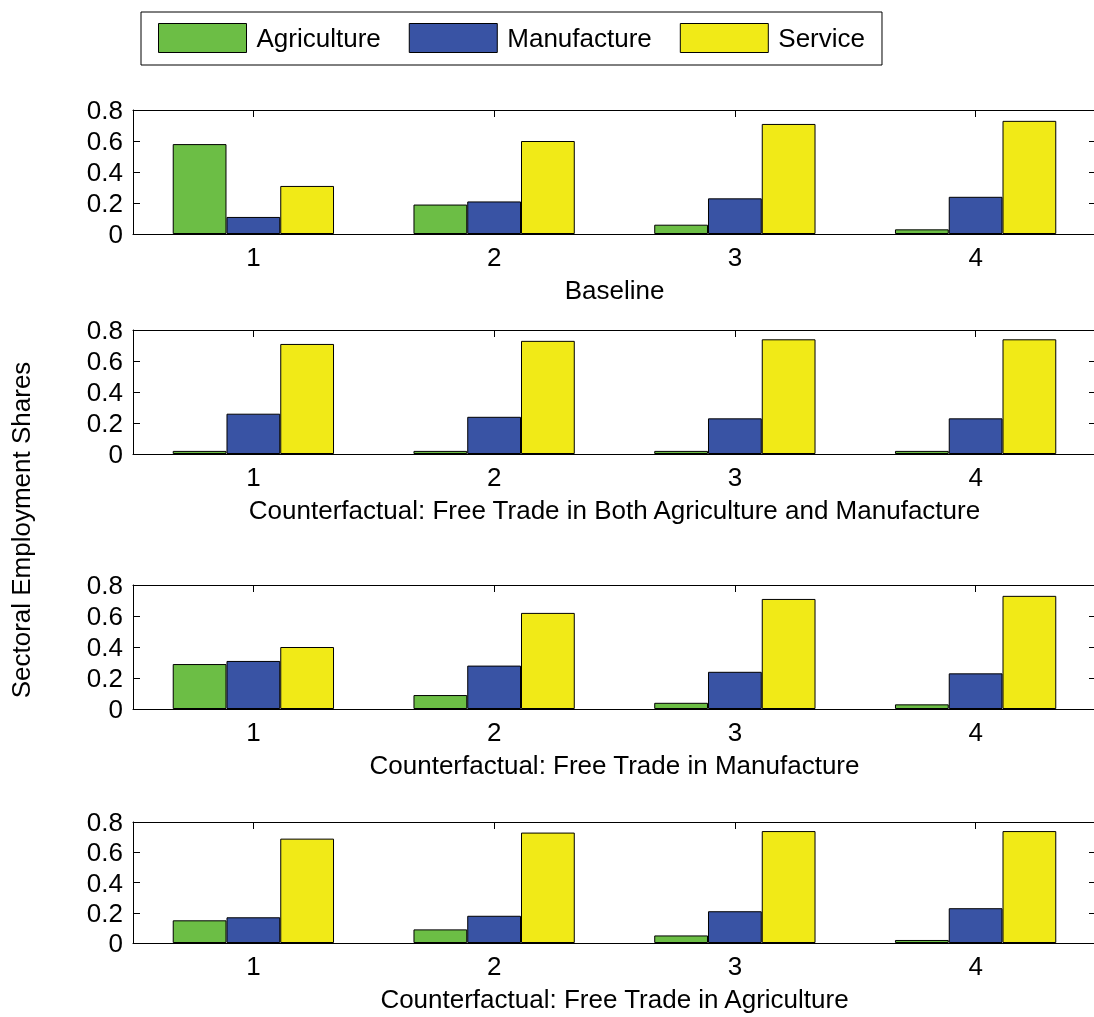 The image size is (1094, 1017). I want to click on x-axis-title: Baseline, so click(614, 290).